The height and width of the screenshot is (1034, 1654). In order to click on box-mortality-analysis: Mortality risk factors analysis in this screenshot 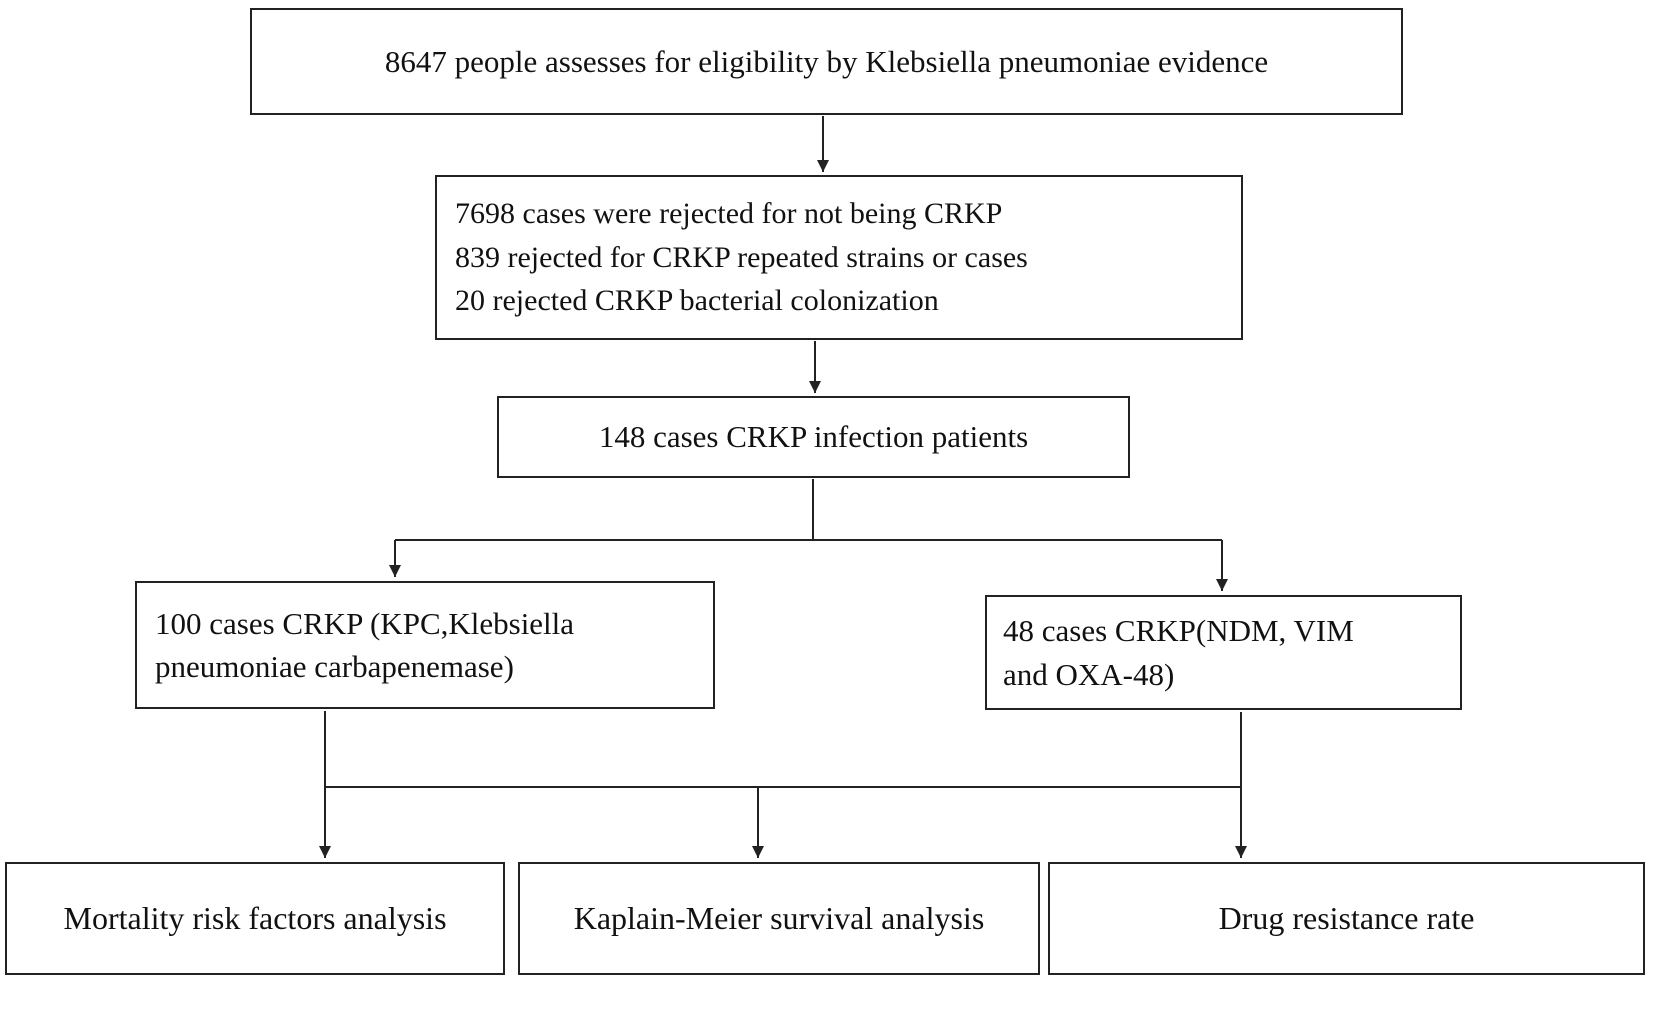, I will do `click(255, 918)`.